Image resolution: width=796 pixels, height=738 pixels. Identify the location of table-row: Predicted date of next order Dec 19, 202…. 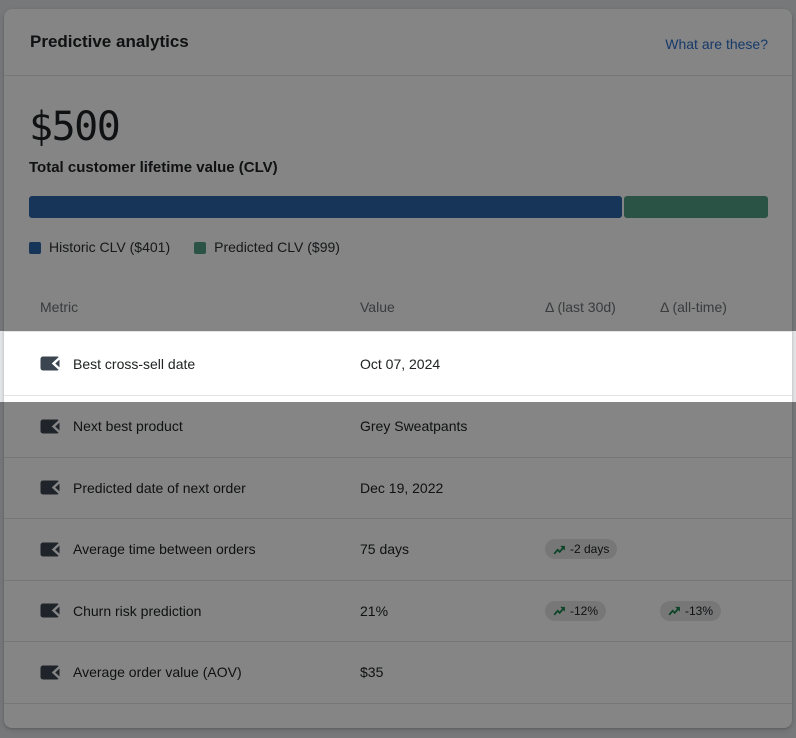
(398, 488).